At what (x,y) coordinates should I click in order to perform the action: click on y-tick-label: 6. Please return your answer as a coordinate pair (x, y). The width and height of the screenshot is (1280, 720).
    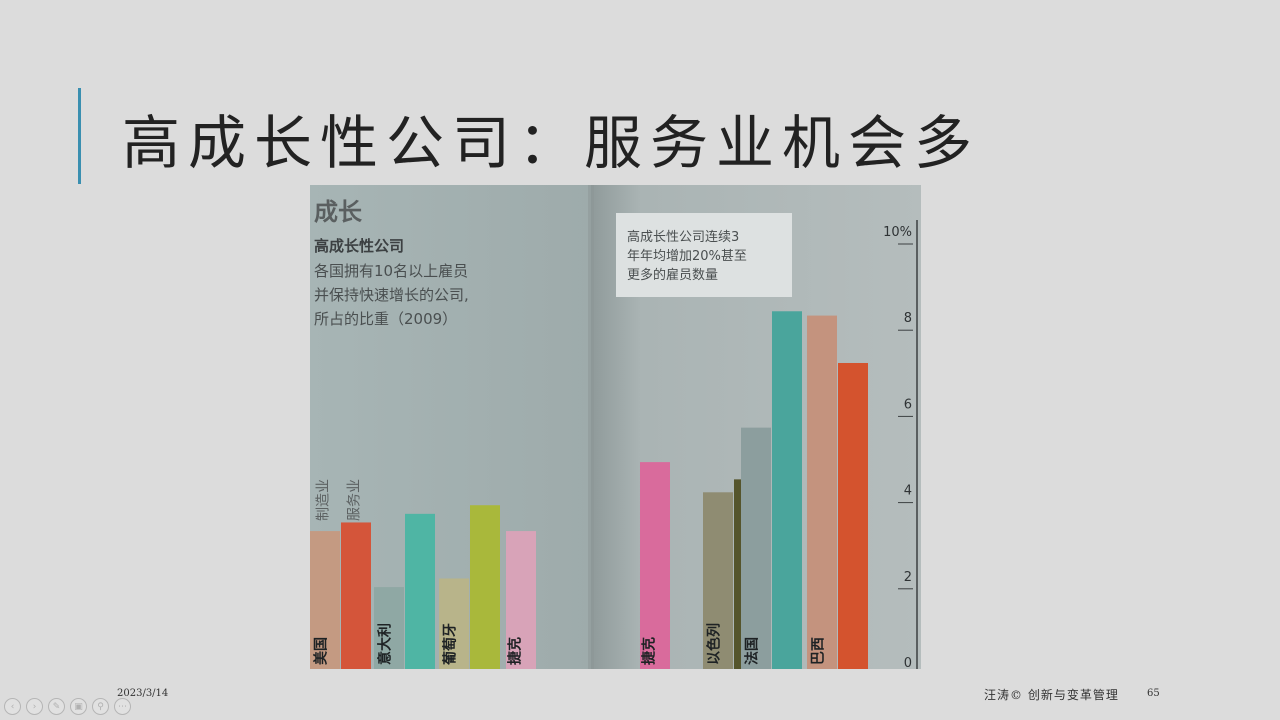
    Looking at the image, I should click on (908, 404).